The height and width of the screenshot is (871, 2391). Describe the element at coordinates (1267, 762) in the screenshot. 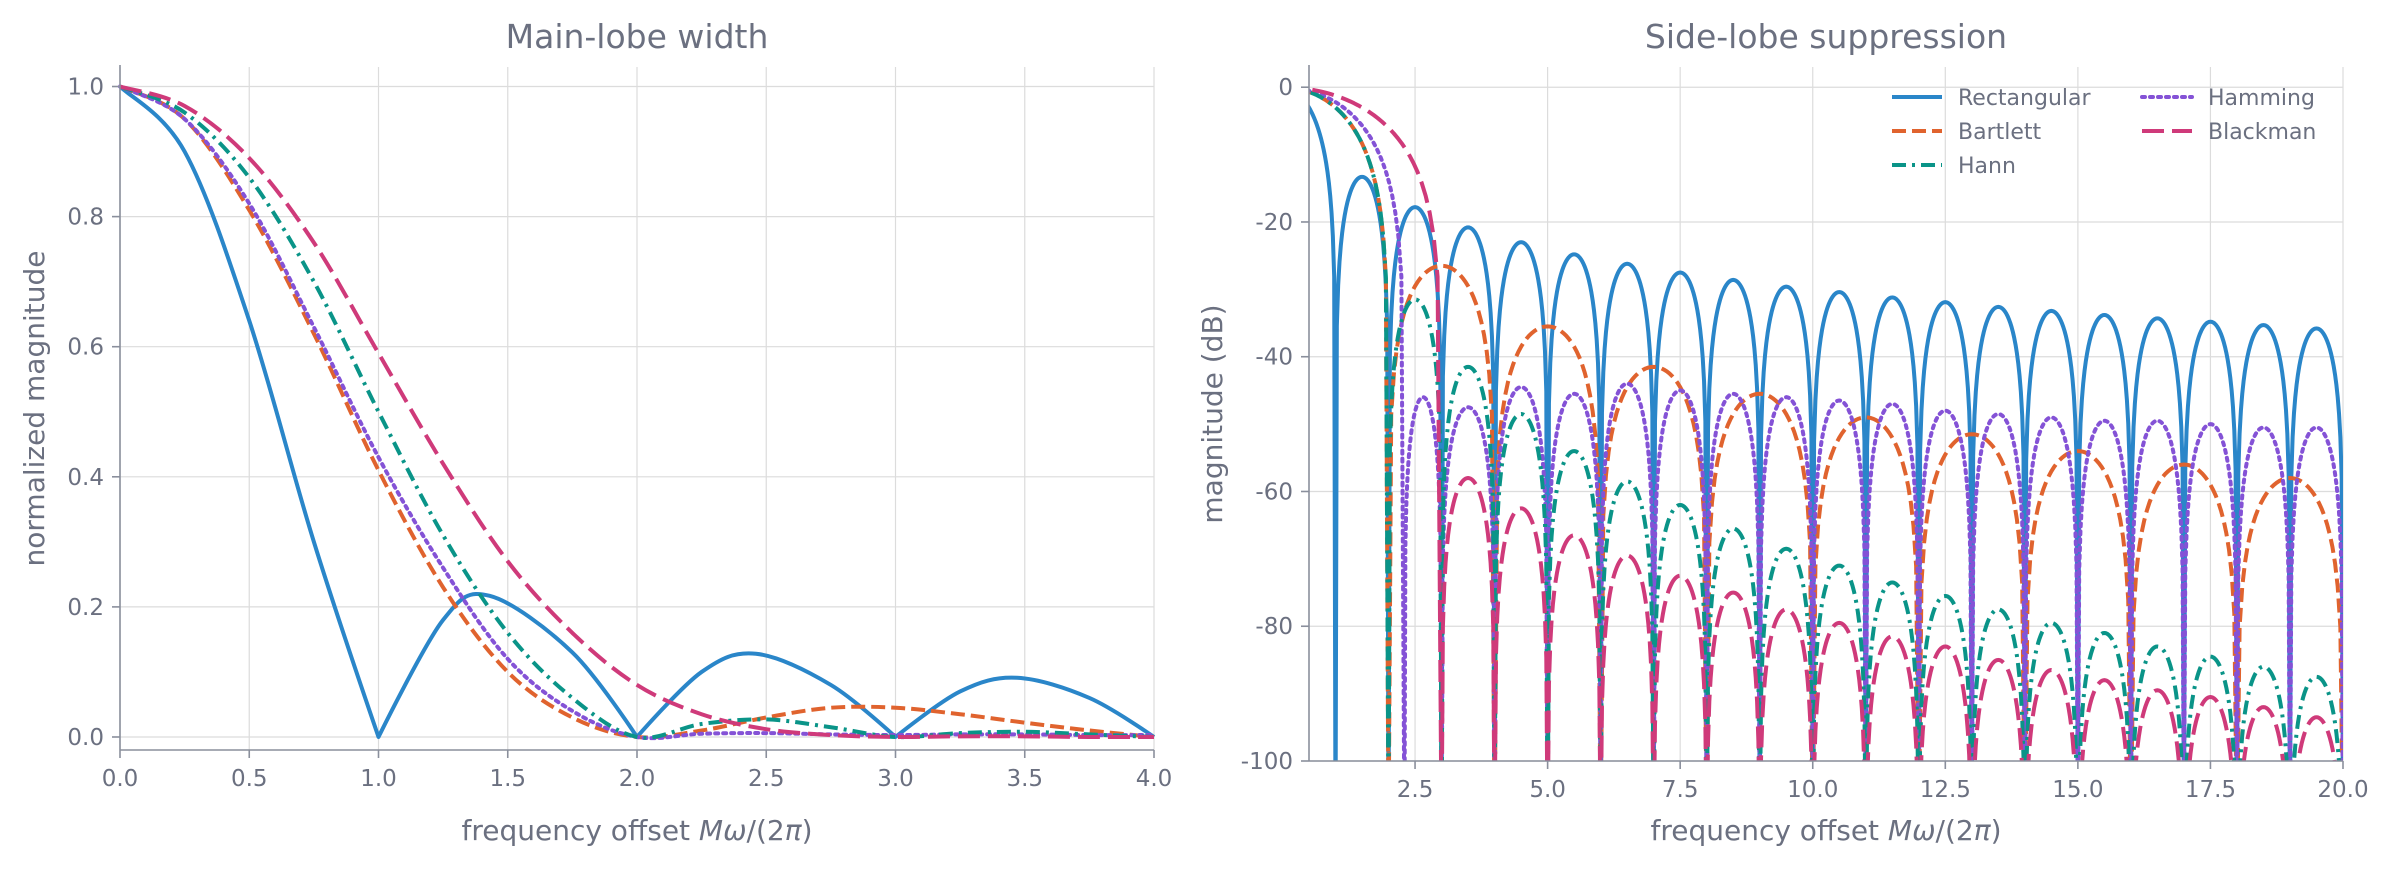

I see `side-lobe-ytick-label: -100` at that location.